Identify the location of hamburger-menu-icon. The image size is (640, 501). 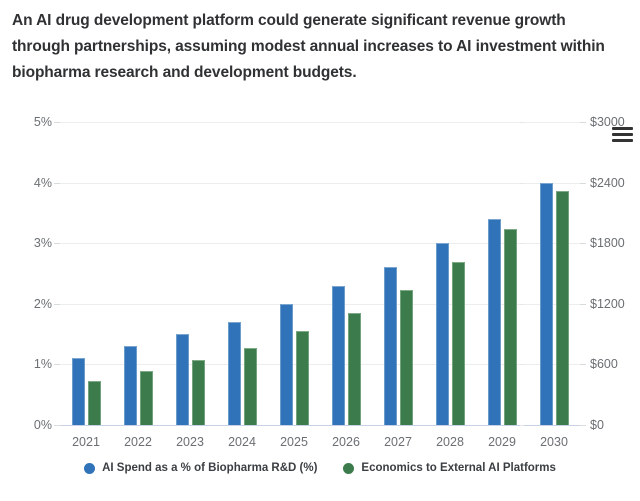
(622, 134).